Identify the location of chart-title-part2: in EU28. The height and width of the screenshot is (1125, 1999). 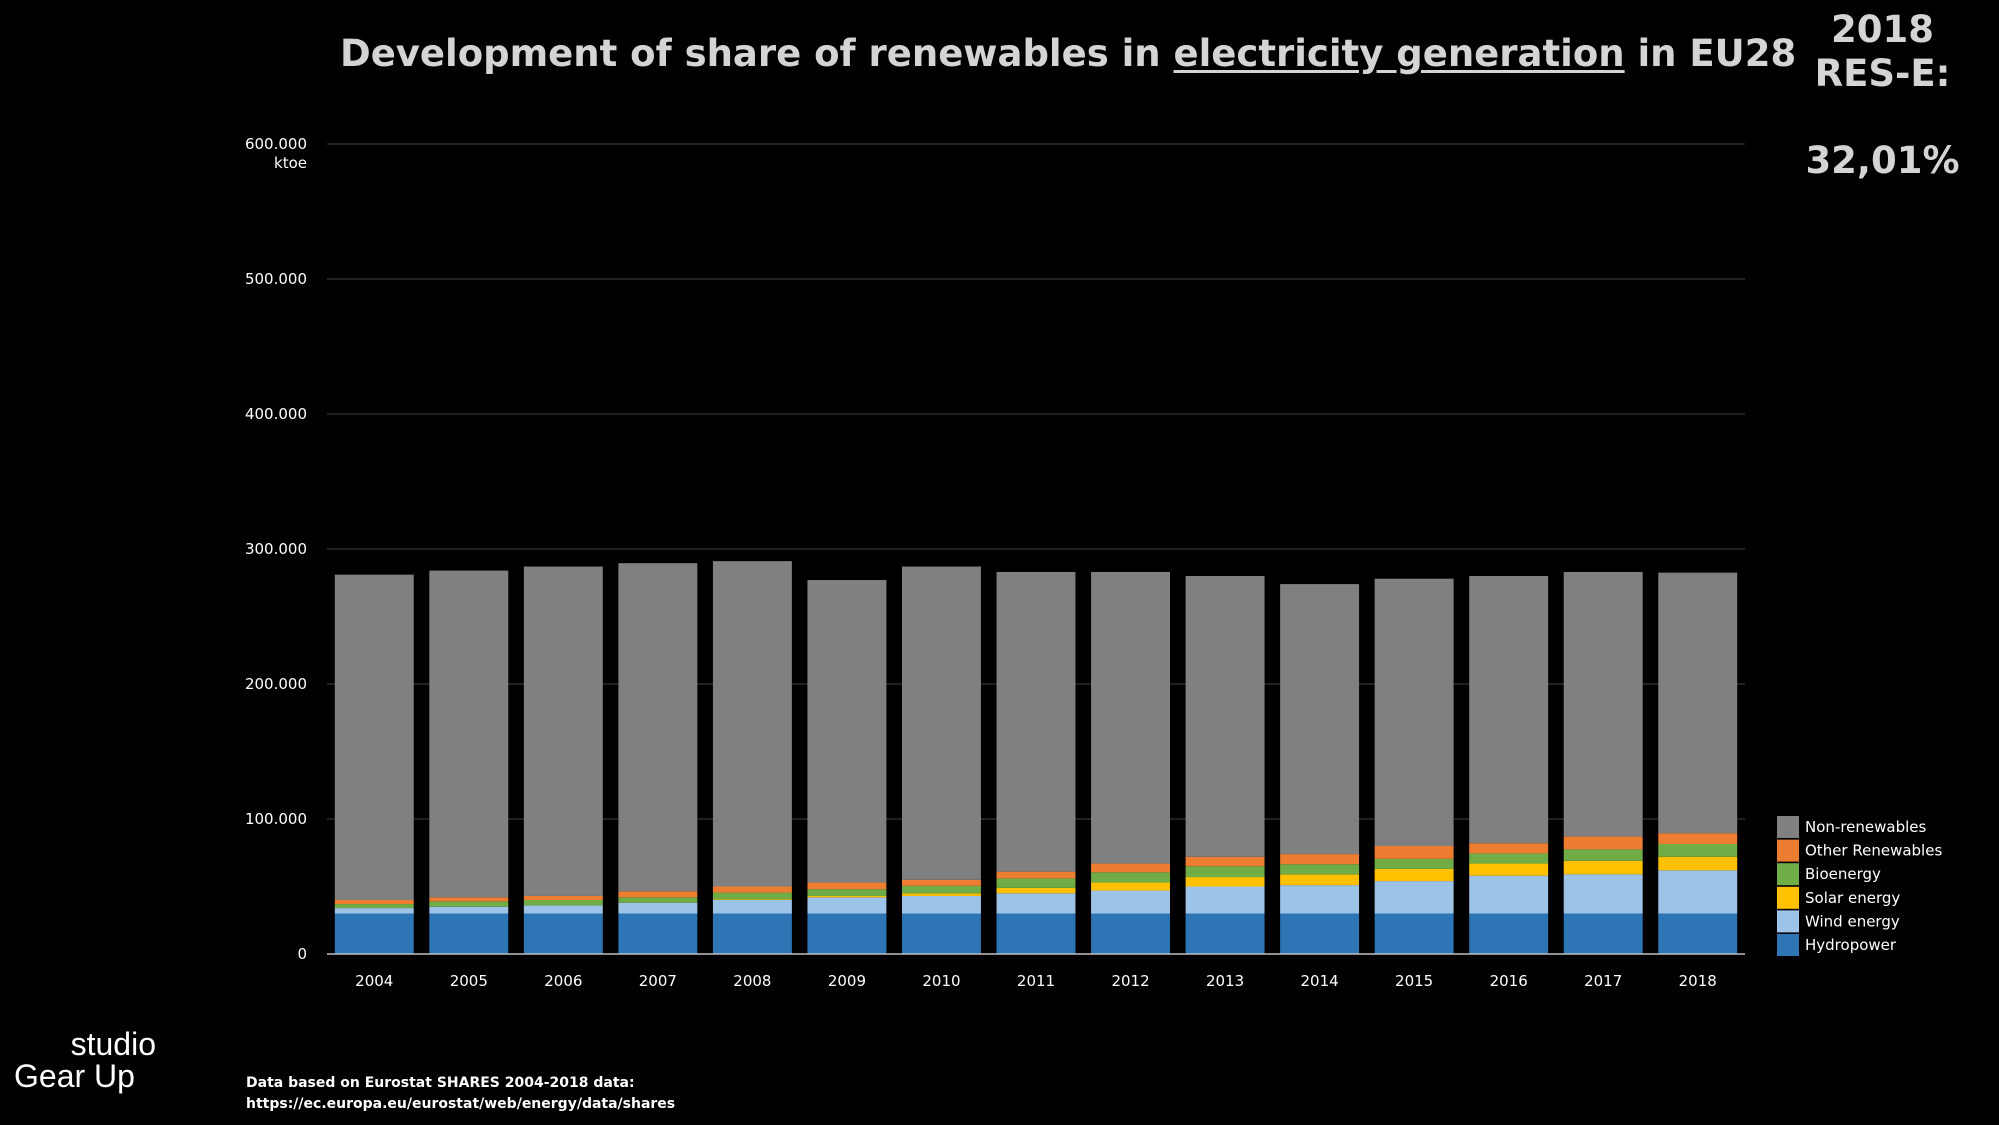
(1710, 53).